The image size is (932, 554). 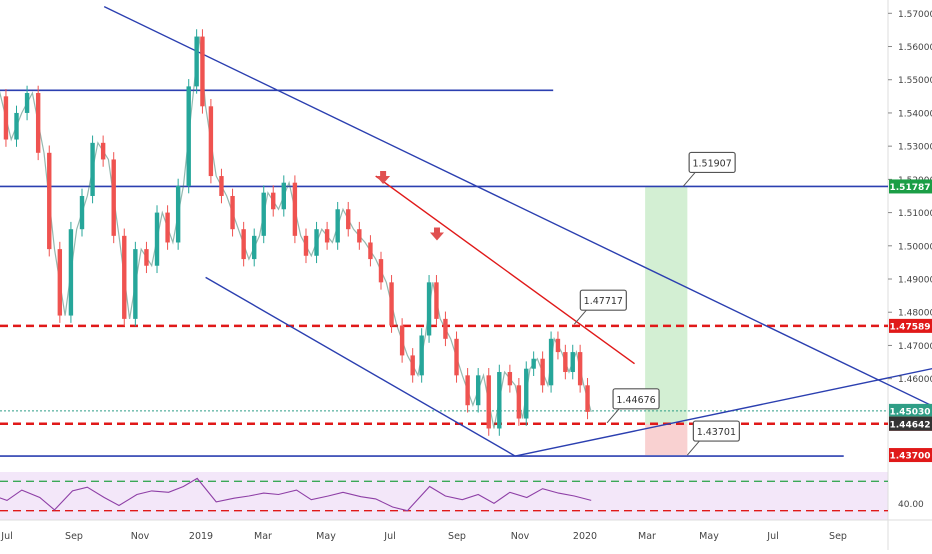 What do you see at coordinates (915, 48) in the screenshot?
I see `y-tick-label: 1.56000` at bounding box center [915, 48].